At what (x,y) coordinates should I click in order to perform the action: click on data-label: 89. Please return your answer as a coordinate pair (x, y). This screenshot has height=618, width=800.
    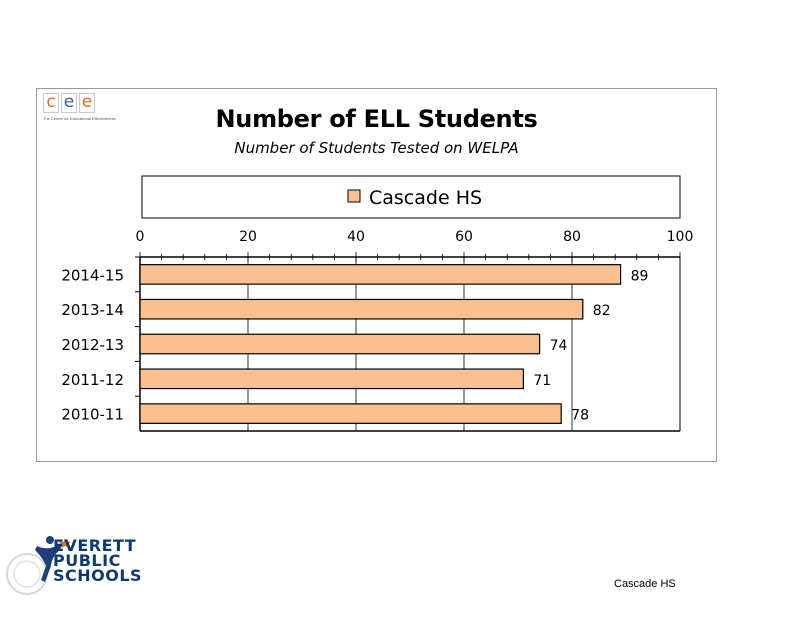
    Looking at the image, I should click on (640, 276).